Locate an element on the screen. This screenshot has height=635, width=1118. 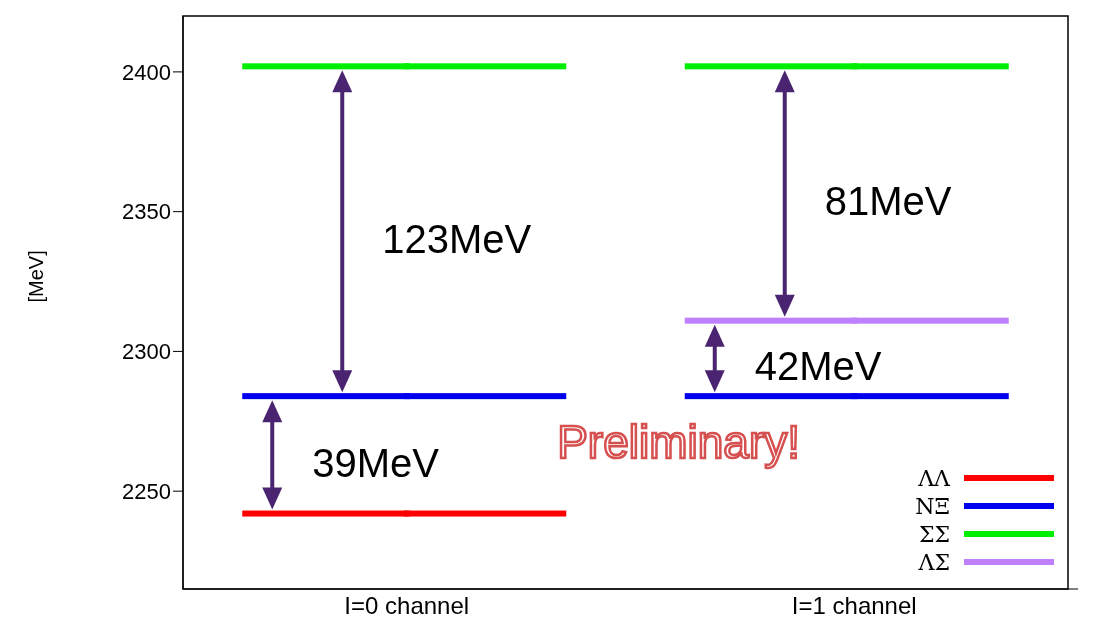
x-tick-label: I=0 channel is located at coordinates (407, 606).